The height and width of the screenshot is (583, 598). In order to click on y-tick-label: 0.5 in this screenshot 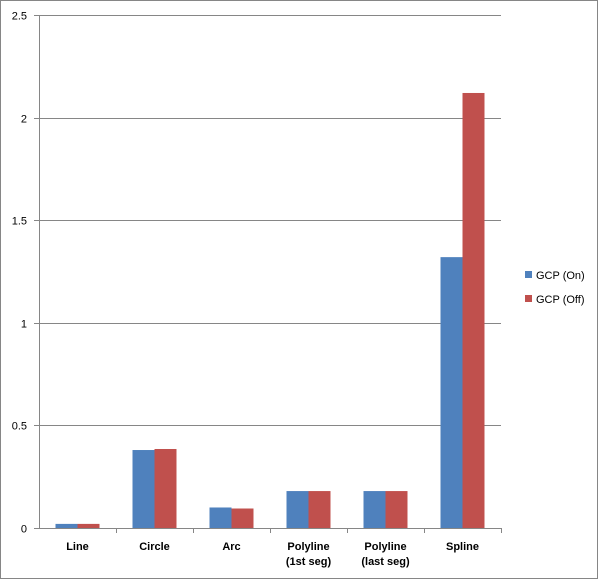, I will do `click(19, 427)`.